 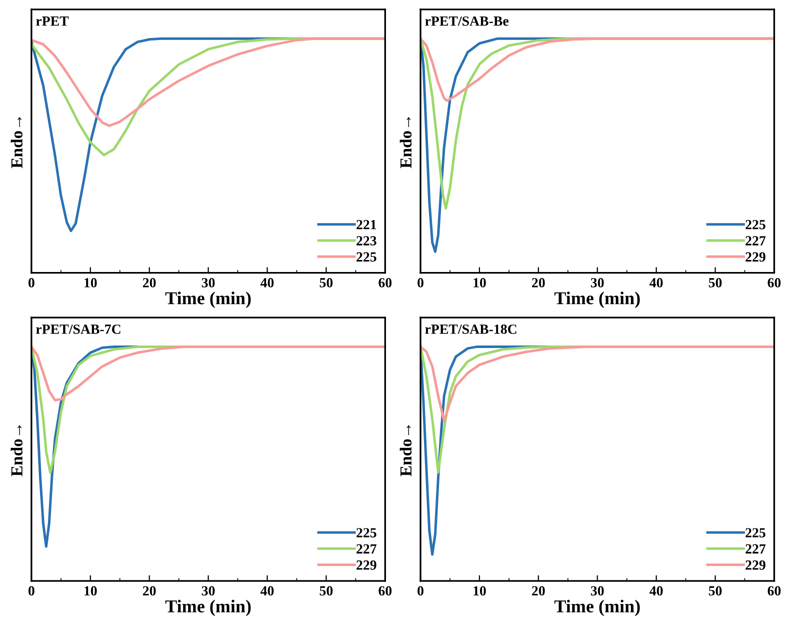 What do you see at coordinates (366, 225) in the screenshot?
I see `legend-label: 221` at bounding box center [366, 225].